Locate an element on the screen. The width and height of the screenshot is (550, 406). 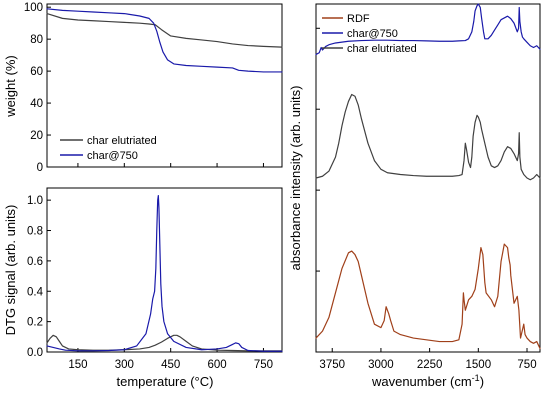
ftir-legend-label-char-750: char@750 is located at coordinates (372, 34).